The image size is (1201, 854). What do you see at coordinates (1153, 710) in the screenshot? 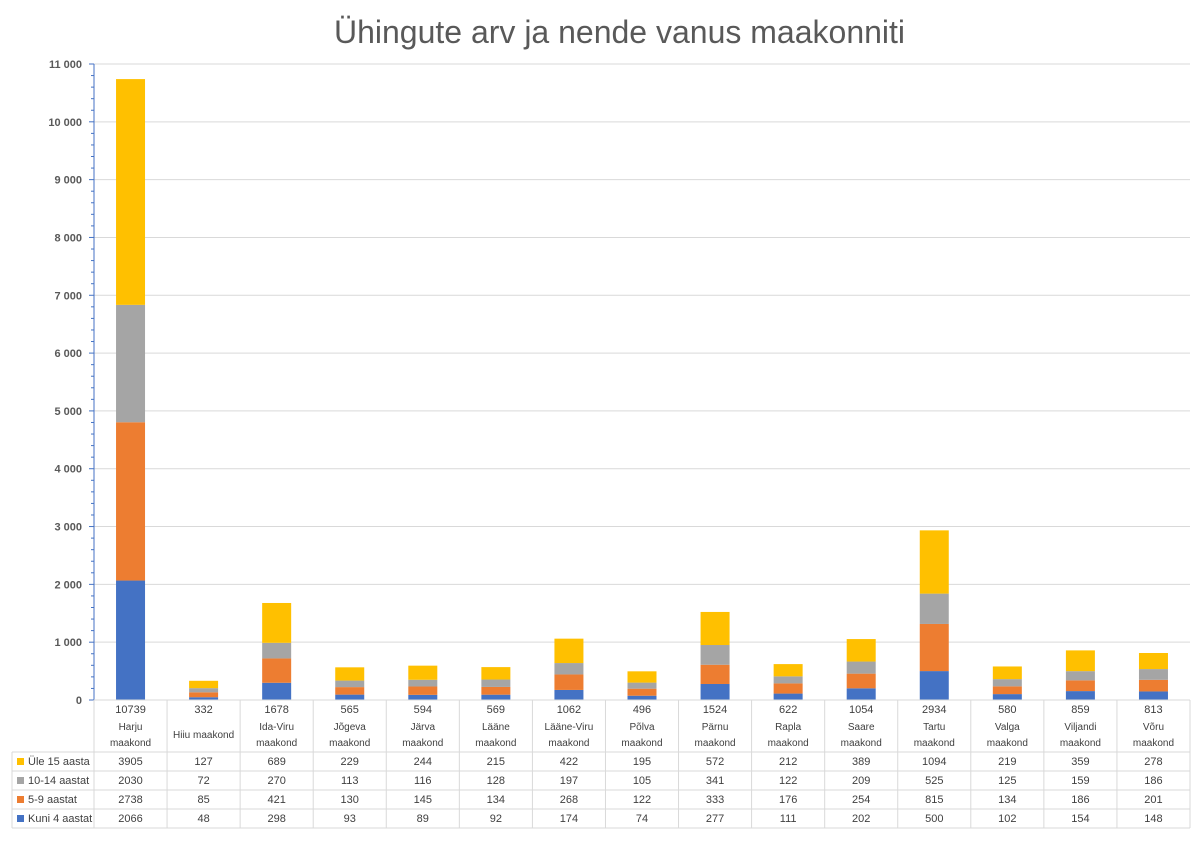
I see `total-label: 813` at bounding box center [1153, 710].